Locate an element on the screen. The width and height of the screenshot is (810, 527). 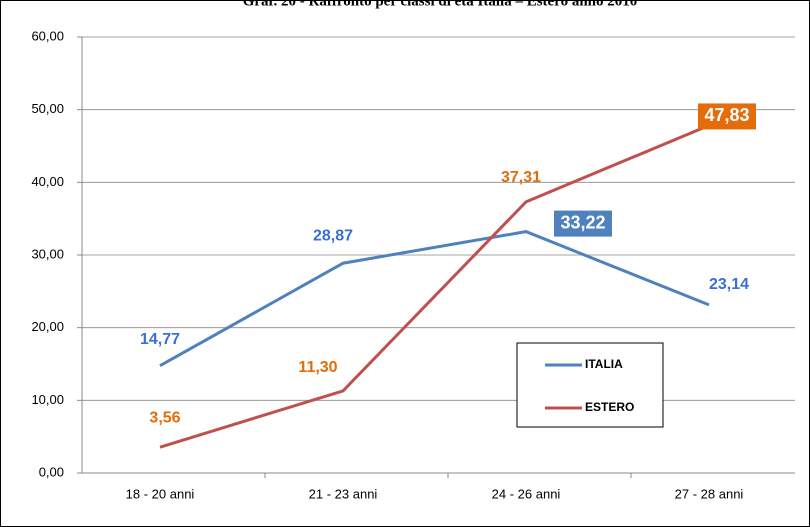
data-label: 37,31 is located at coordinates (521, 177).